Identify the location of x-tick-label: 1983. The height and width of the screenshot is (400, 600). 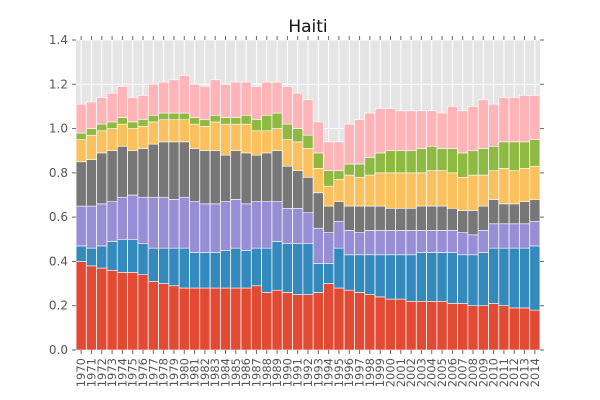
(215, 372).